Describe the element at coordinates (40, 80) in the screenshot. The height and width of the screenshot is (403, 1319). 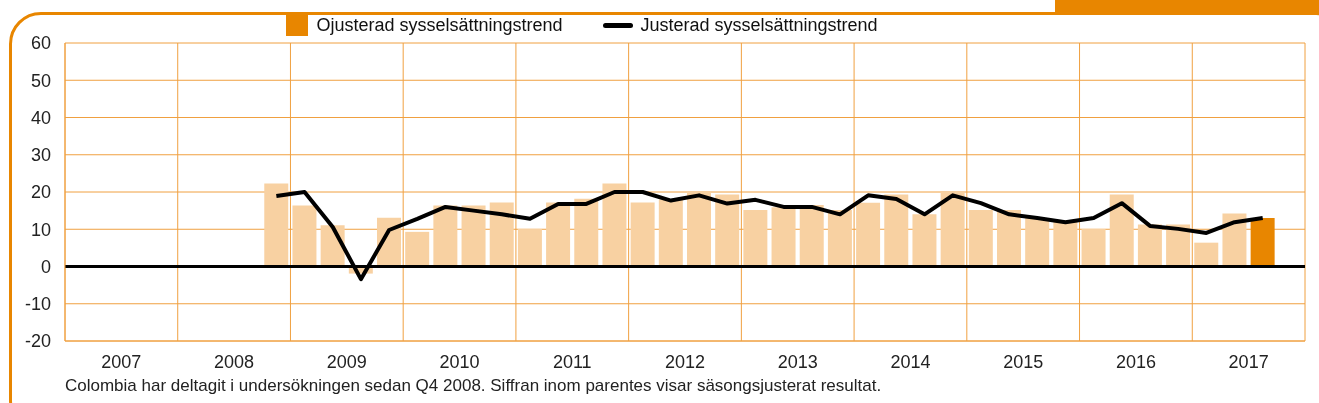
I see `y-tick-label: 50` at that location.